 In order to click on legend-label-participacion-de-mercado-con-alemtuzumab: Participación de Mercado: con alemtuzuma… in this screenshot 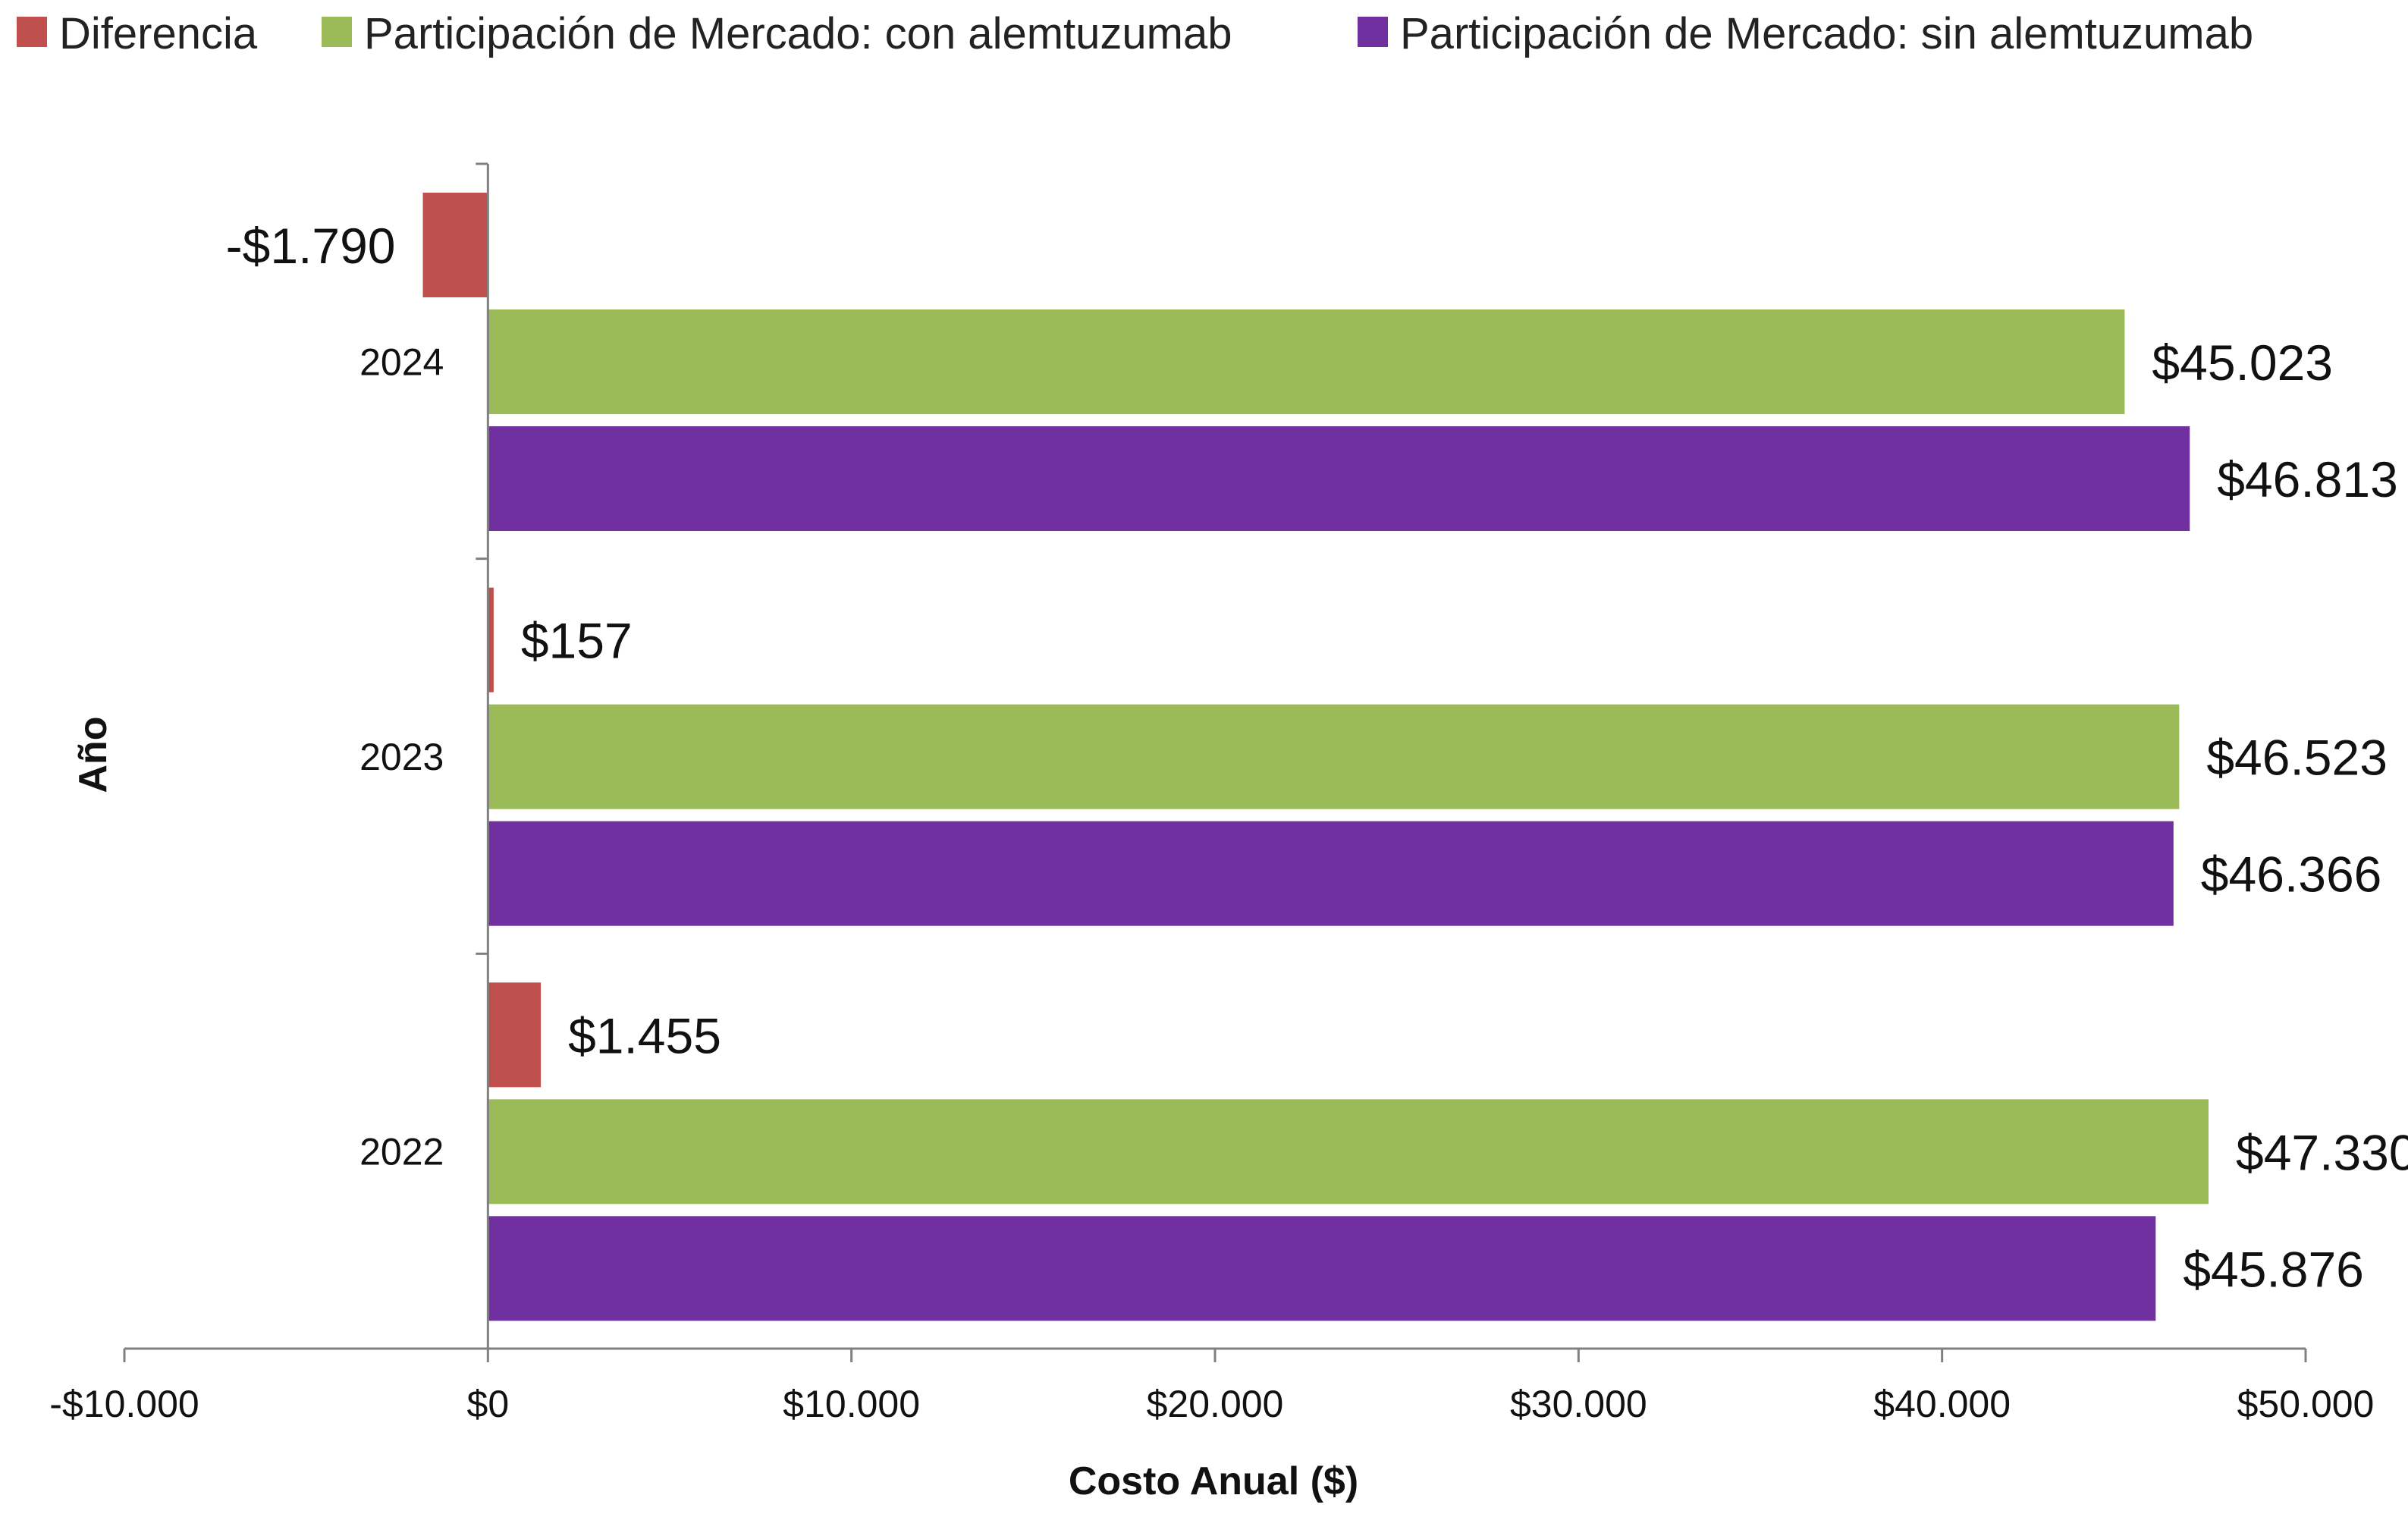, I will do `click(798, 33)`.